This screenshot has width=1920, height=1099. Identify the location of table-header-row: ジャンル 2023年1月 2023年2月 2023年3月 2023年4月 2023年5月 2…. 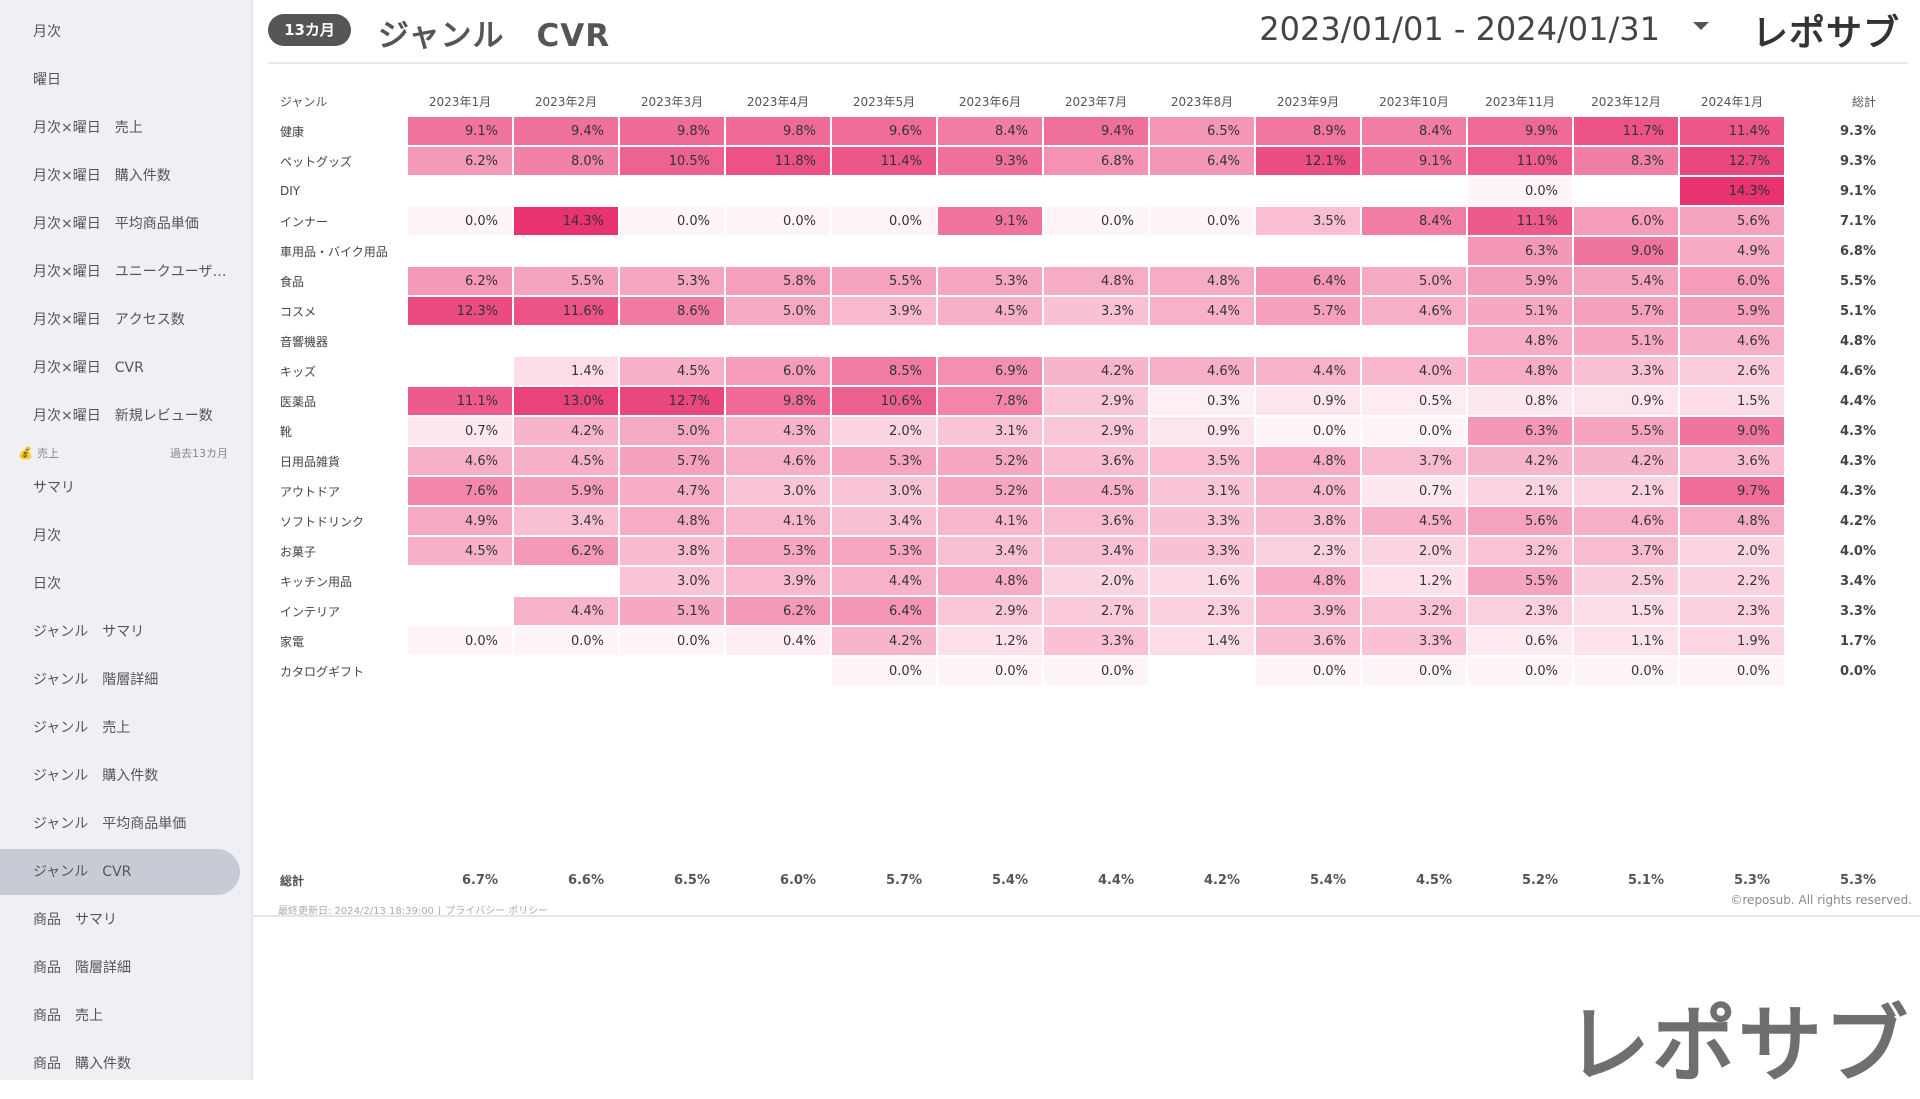
(1080, 101).